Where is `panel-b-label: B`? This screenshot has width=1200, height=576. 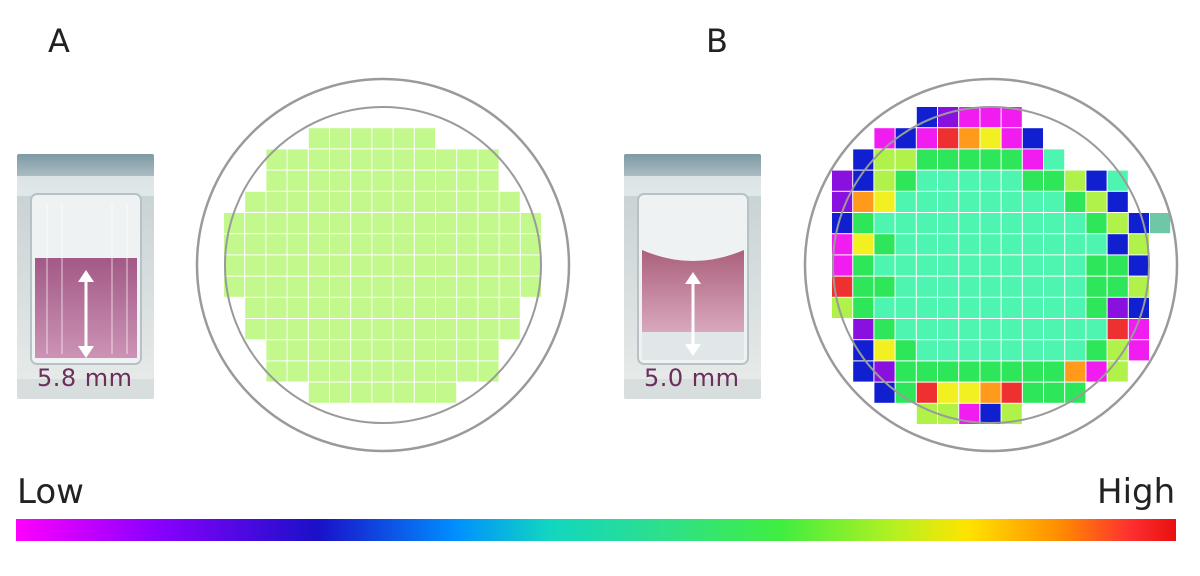
panel-b-label: B is located at coordinates (717, 41).